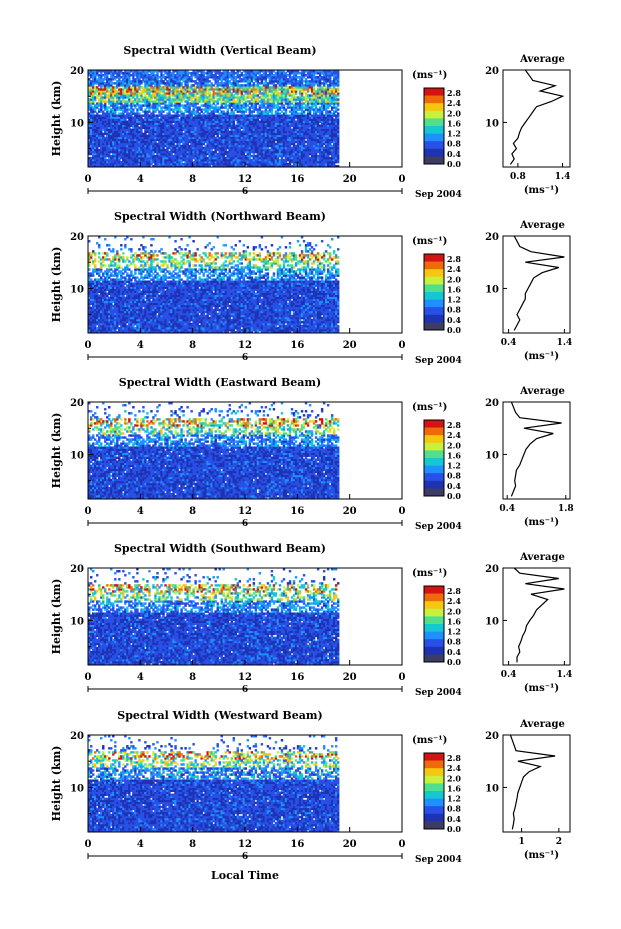  Describe the element at coordinates (219, 50) in the screenshot. I see `panel-title: Spectral Width (Vertical Beam)` at that location.